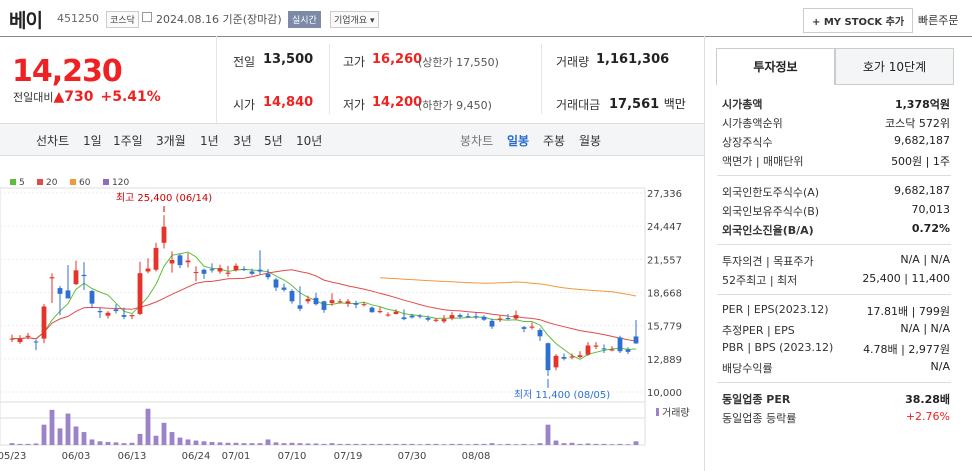 This screenshot has height=471, width=972. What do you see at coordinates (664, 260) in the screenshot?
I see `y-tick-label: 21,557` at bounding box center [664, 260].